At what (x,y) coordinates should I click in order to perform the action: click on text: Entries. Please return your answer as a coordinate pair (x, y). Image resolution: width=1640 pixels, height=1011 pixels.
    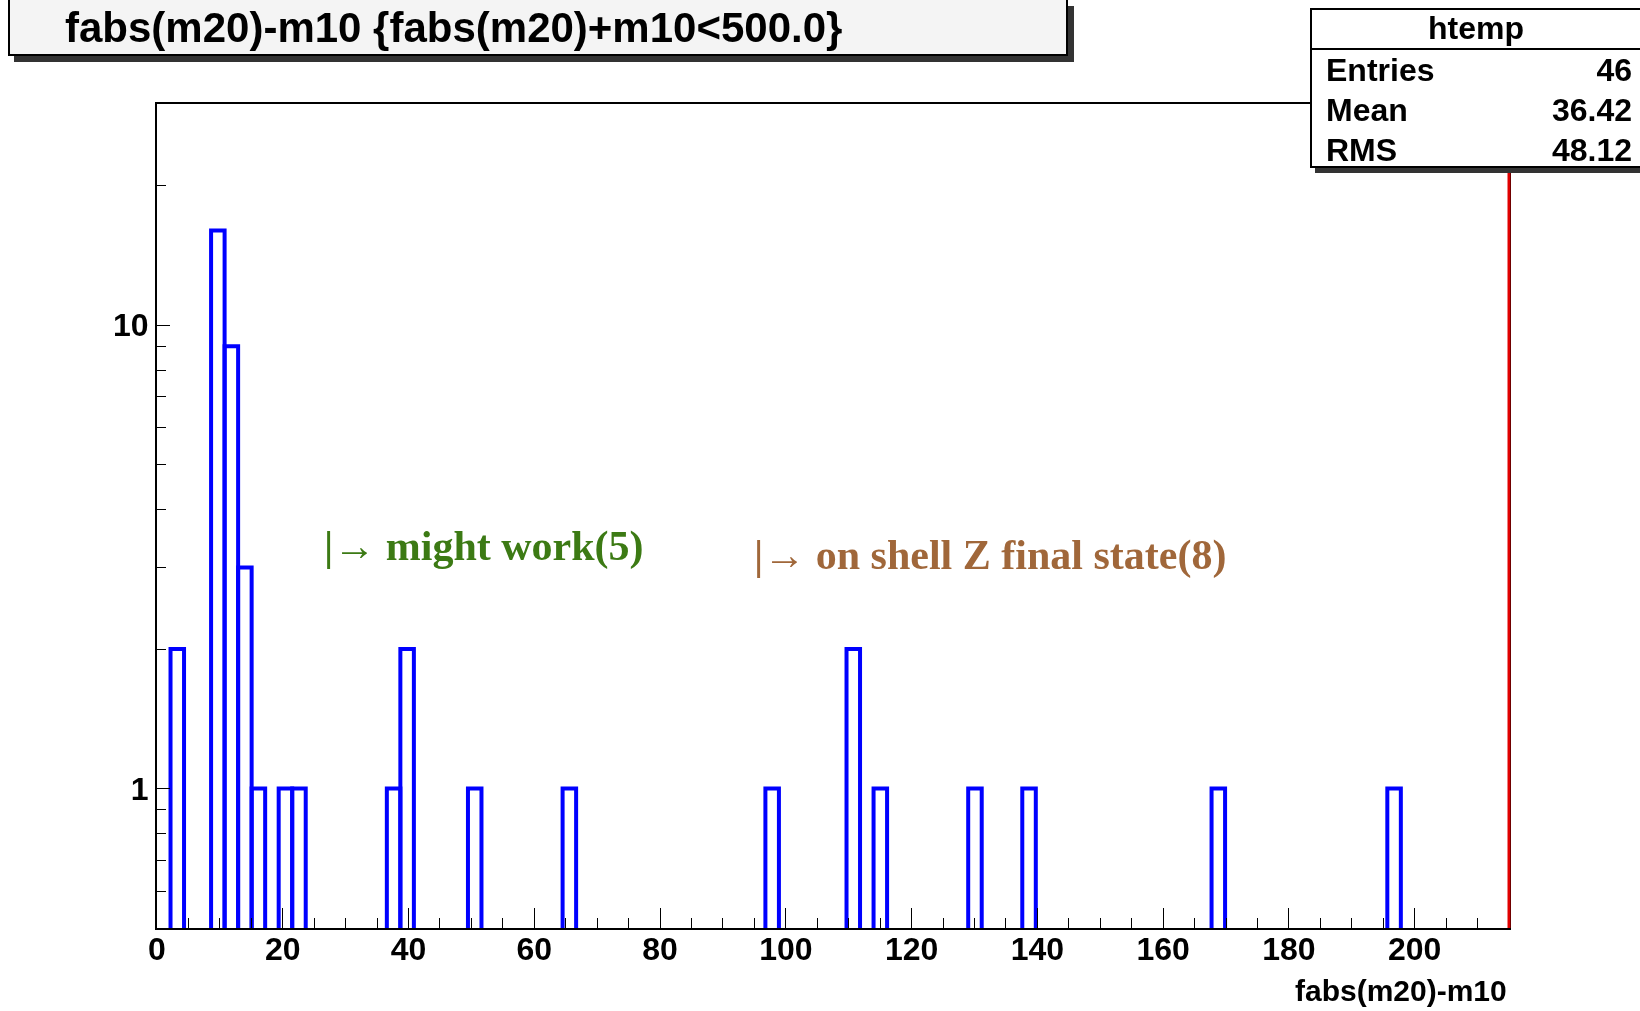
    Looking at the image, I should click on (1380, 70).